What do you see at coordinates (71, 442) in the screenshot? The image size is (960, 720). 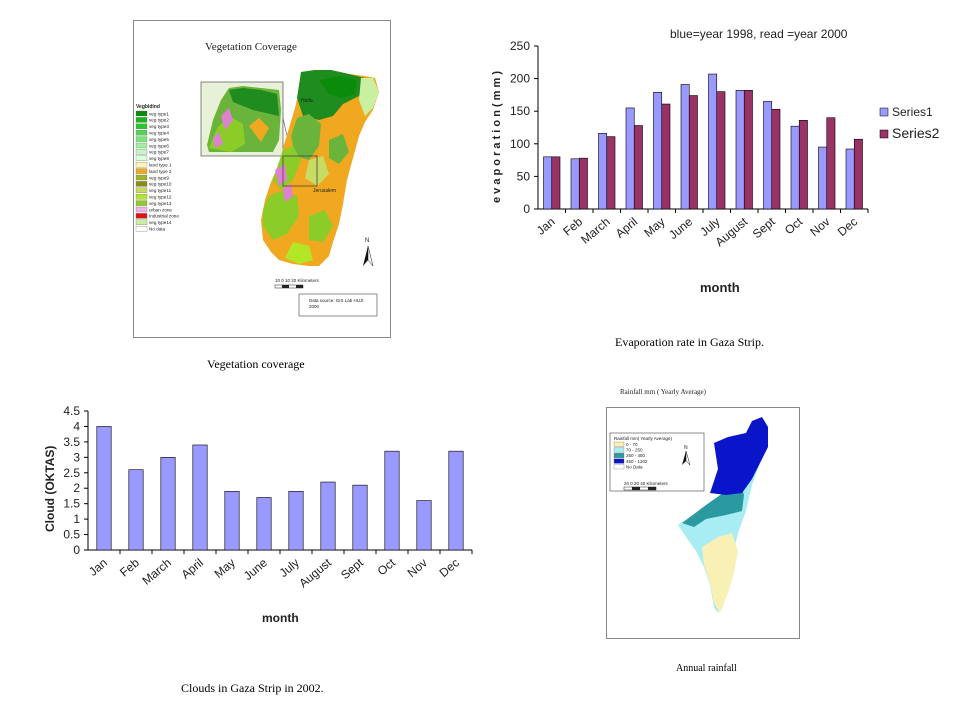 I see `cloud-y-tick-label: 3.5` at bounding box center [71, 442].